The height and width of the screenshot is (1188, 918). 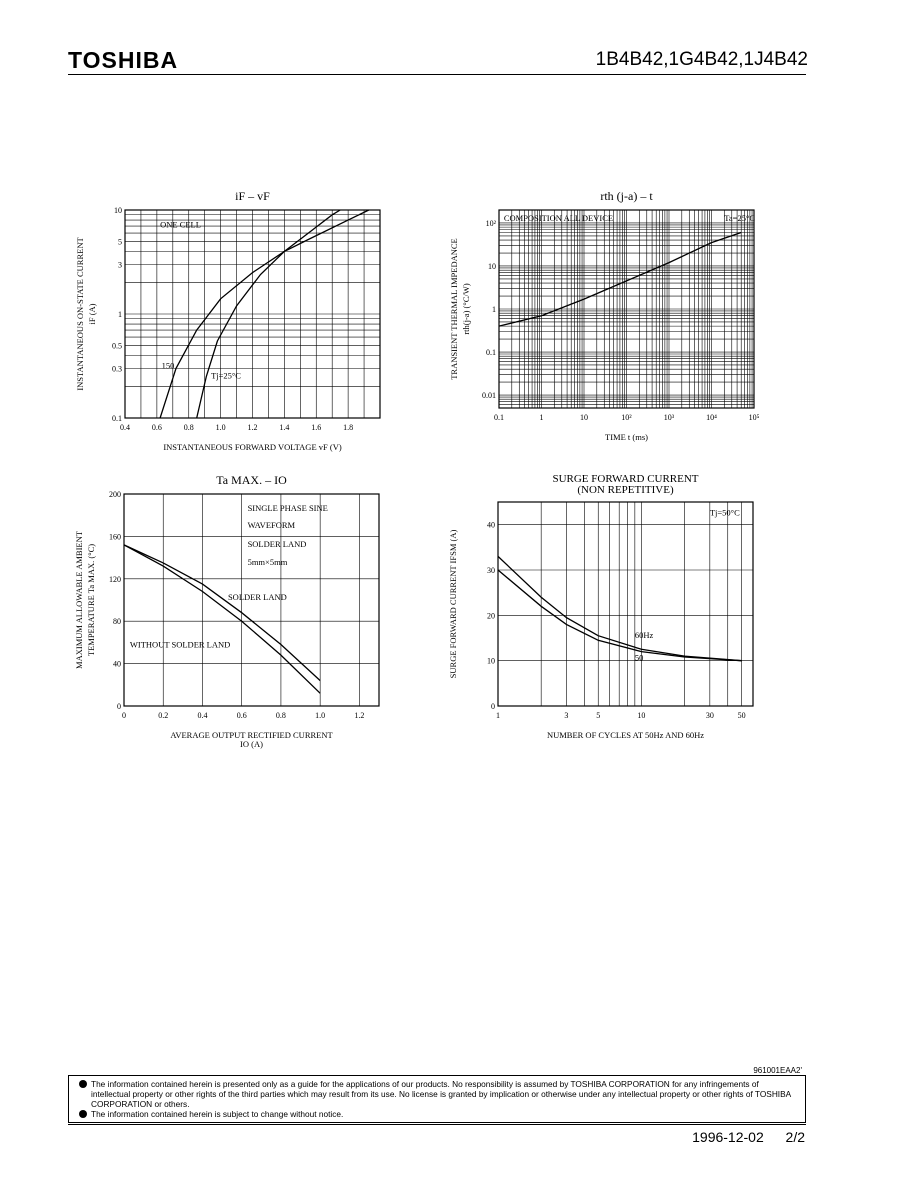 I want to click on annotation-label: WAVEFORM, so click(x=272, y=525).